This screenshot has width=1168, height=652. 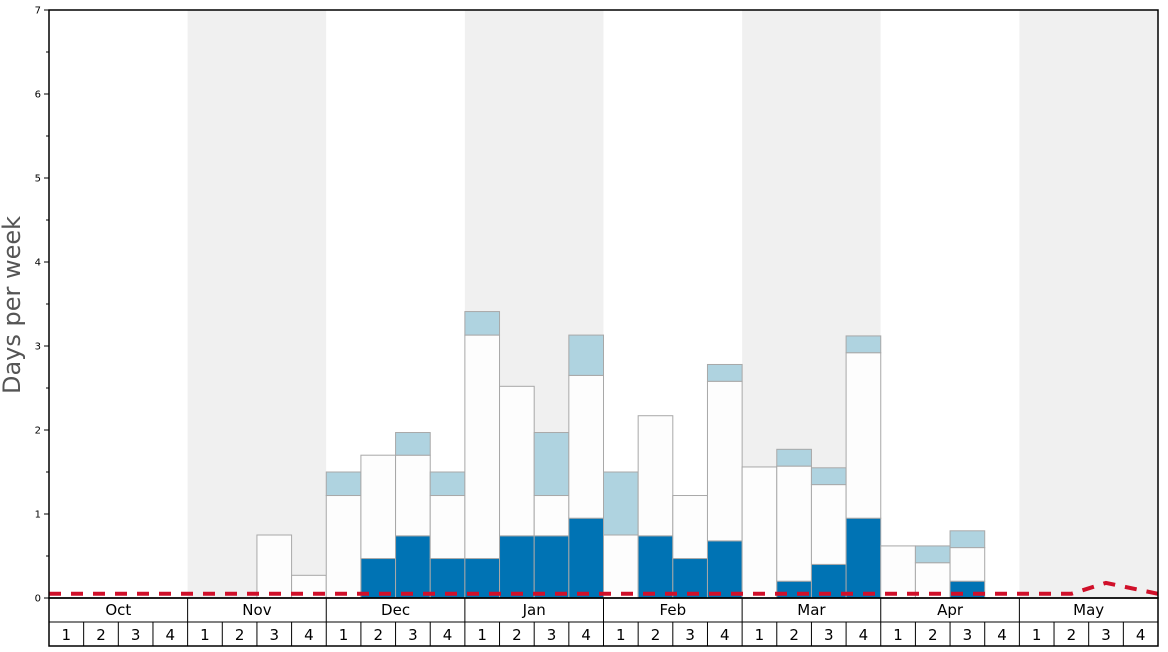 What do you see at coordinates (673, 610) in the screenshot?
I see `month-label: Feb` at bounding box center [673, 610].